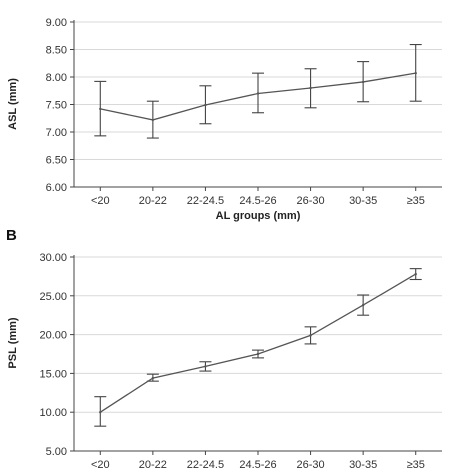 The image size is (474, 474). What do you see at coordinates (363, 465) in the screenshot?
I see `panel-b-x-tick-label: 30-35` at bounding box center [363, 465].